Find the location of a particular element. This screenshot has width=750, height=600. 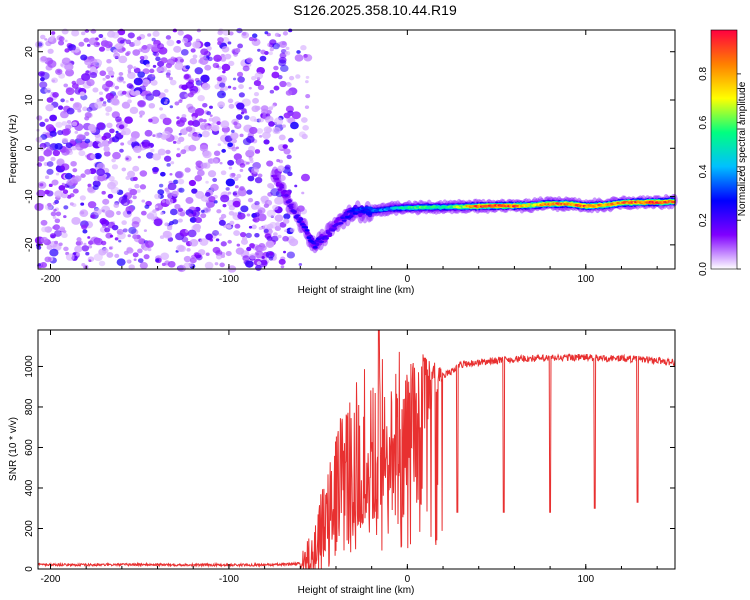

colorbar-gradient is located at coordinates (724, 149).